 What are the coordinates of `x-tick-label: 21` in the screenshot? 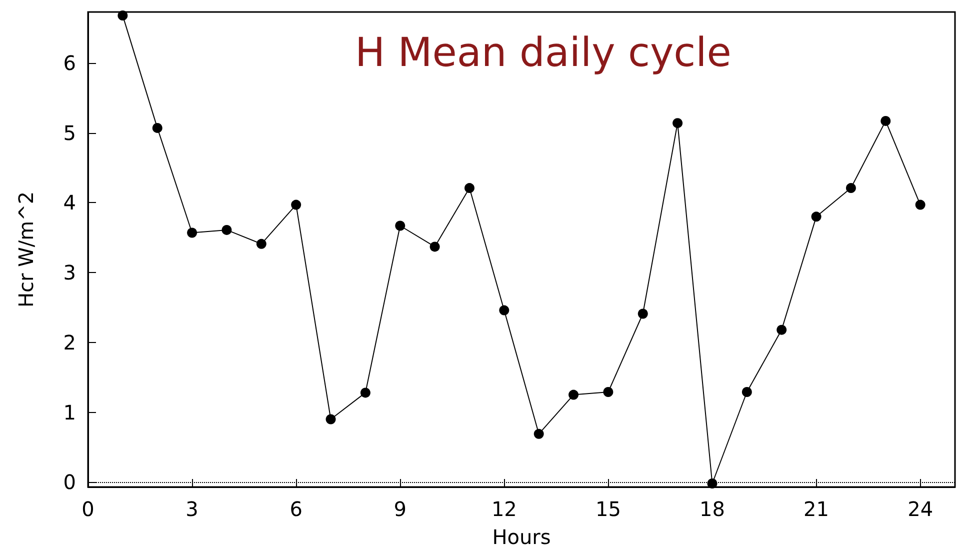 It's located at (817, 509).